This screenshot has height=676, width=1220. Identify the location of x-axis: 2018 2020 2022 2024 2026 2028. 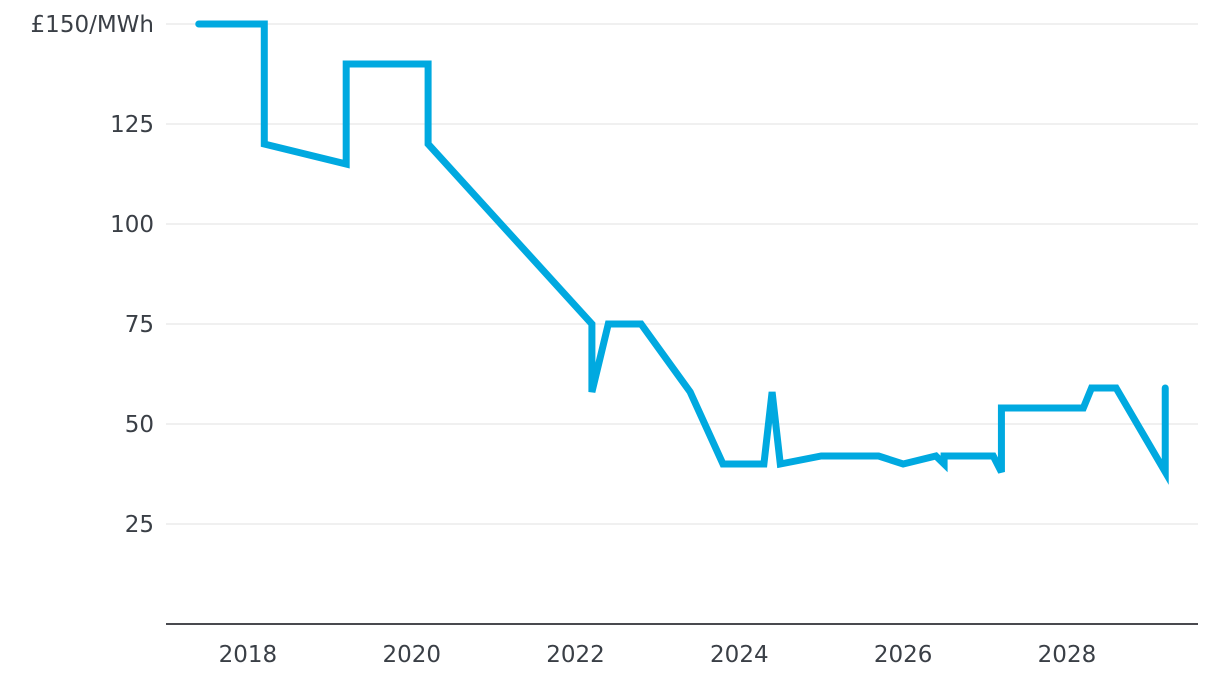
(682, 645).